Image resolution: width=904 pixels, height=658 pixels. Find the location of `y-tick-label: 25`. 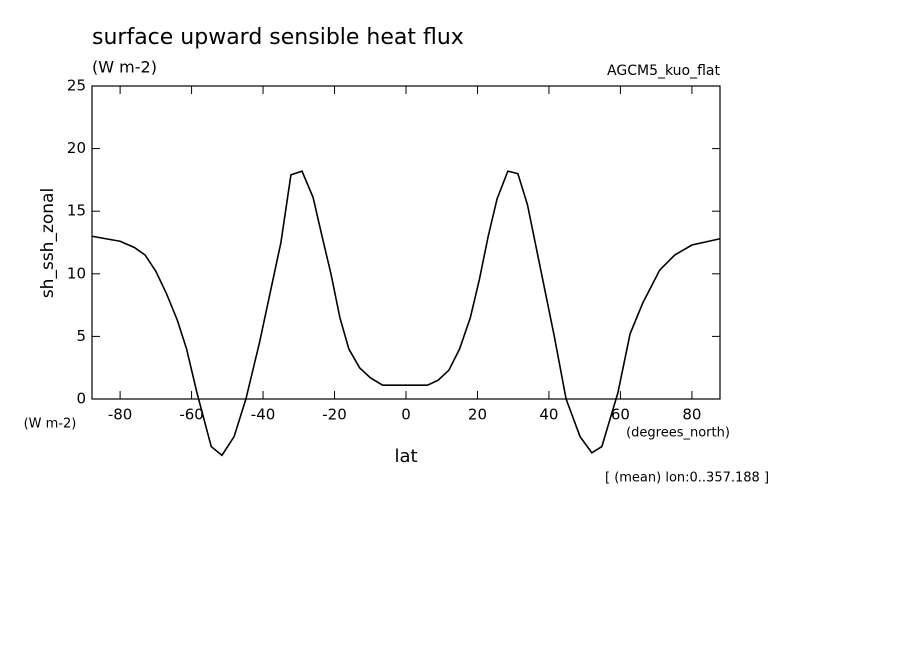

y-tick-label: 25 is located at coordinates (76, 86).